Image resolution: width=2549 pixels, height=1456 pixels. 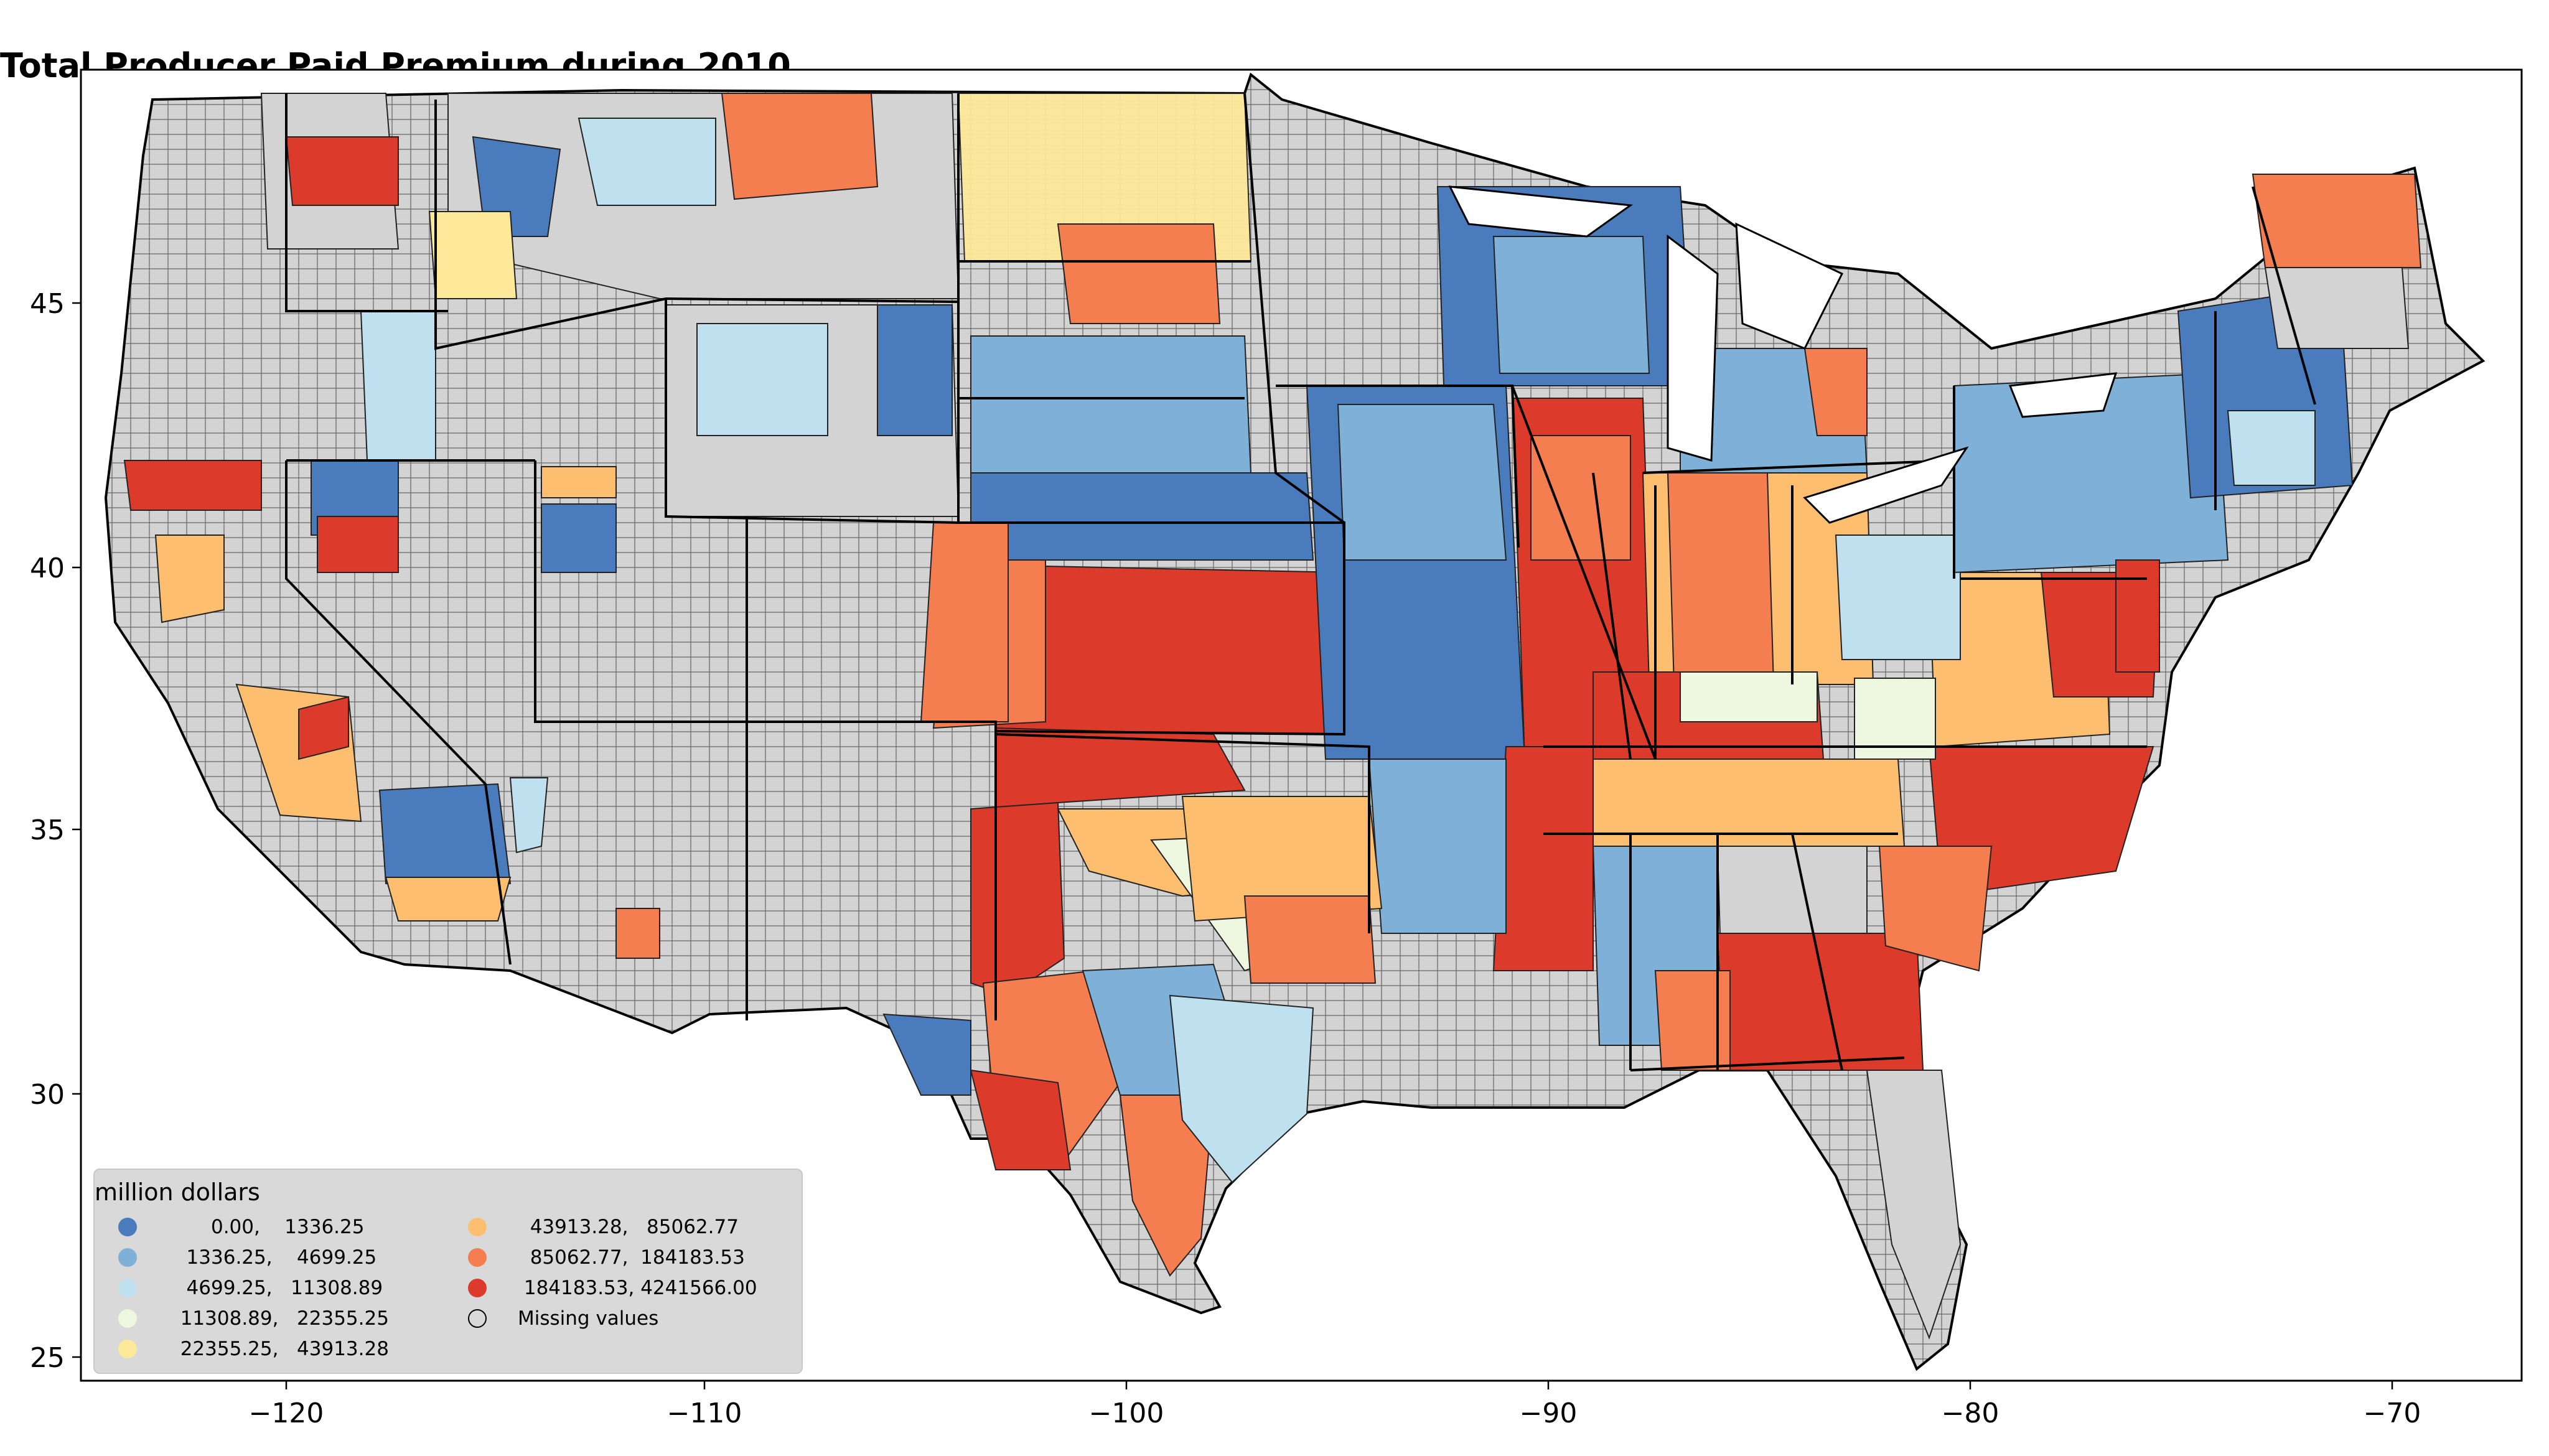 I want to click on legend-item: 184183.53, 4241566.00, so click(x=486, y=1288).